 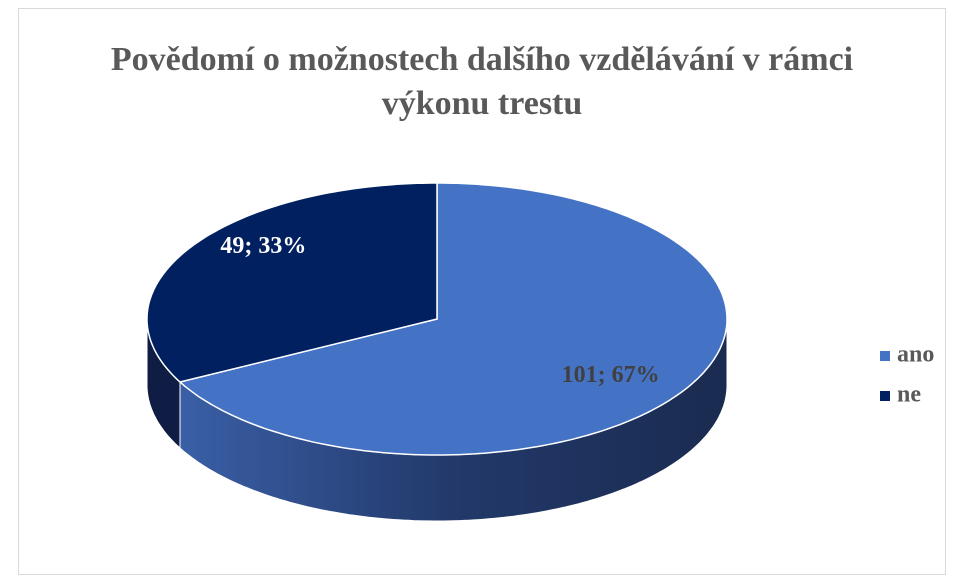 I want to click on legend-label: ano, so click(x=915, y=355).